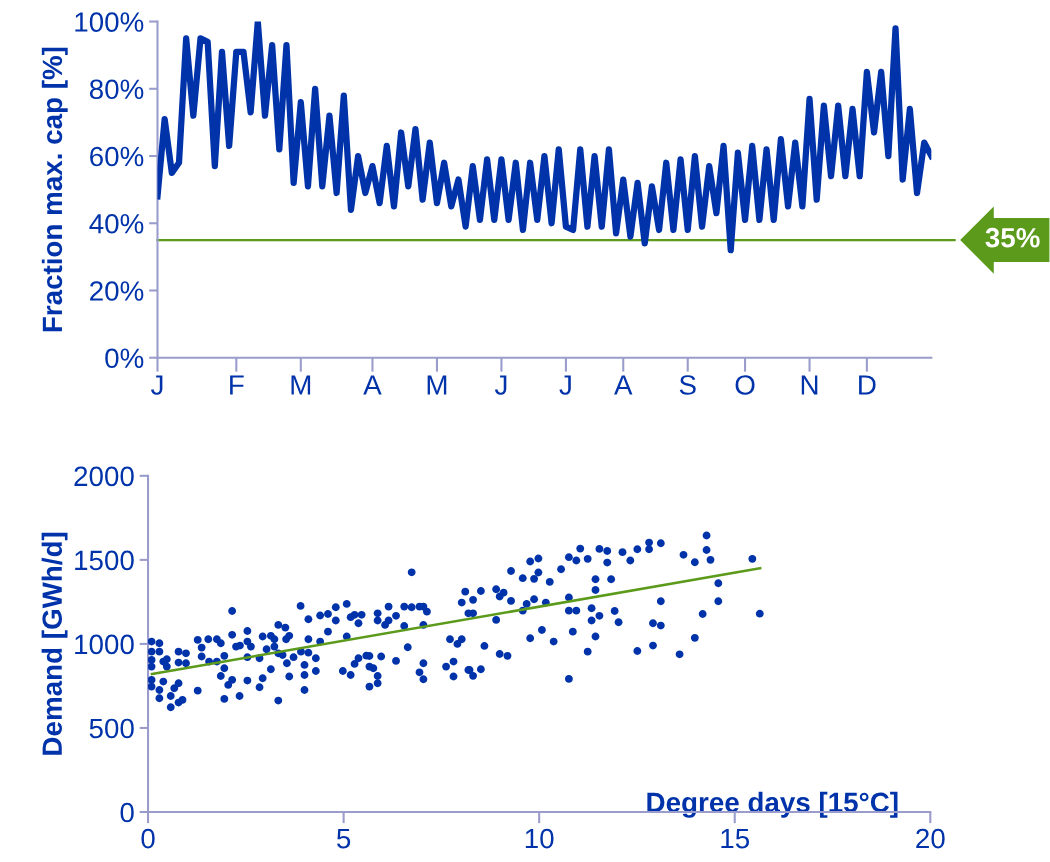  I want to click on y-tick-label: 2000, so click(104, 476).